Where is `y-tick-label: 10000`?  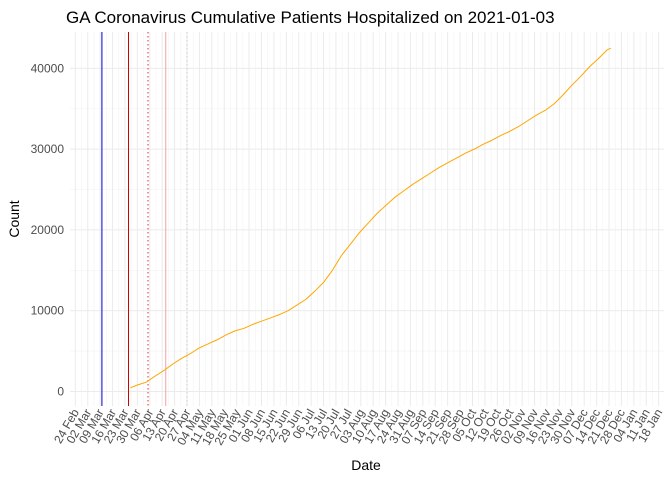 y-tick-label: 10000 is located at coordinates (48, 311).